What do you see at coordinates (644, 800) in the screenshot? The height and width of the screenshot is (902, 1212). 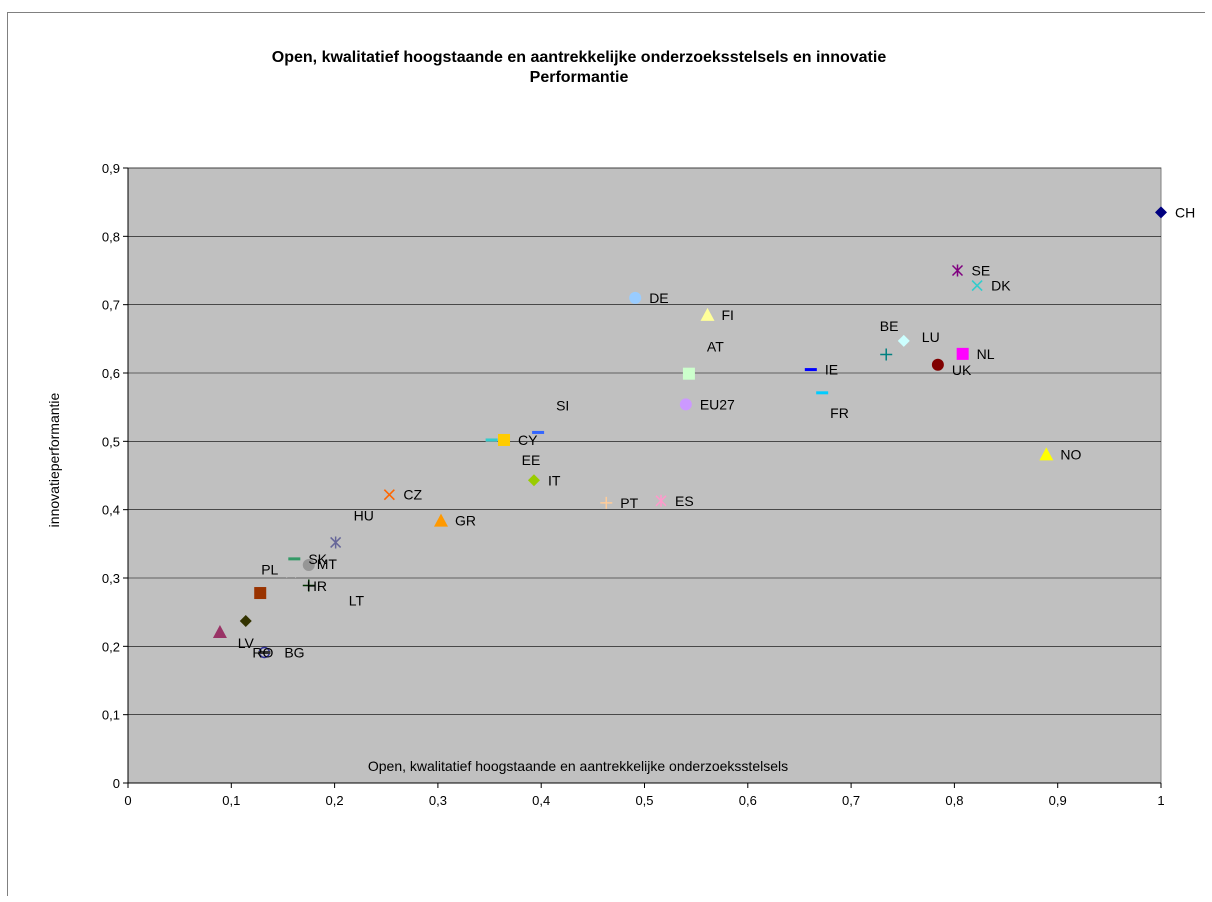 I see `x-tick-label: 0,5` at bounding box center [644, 800].